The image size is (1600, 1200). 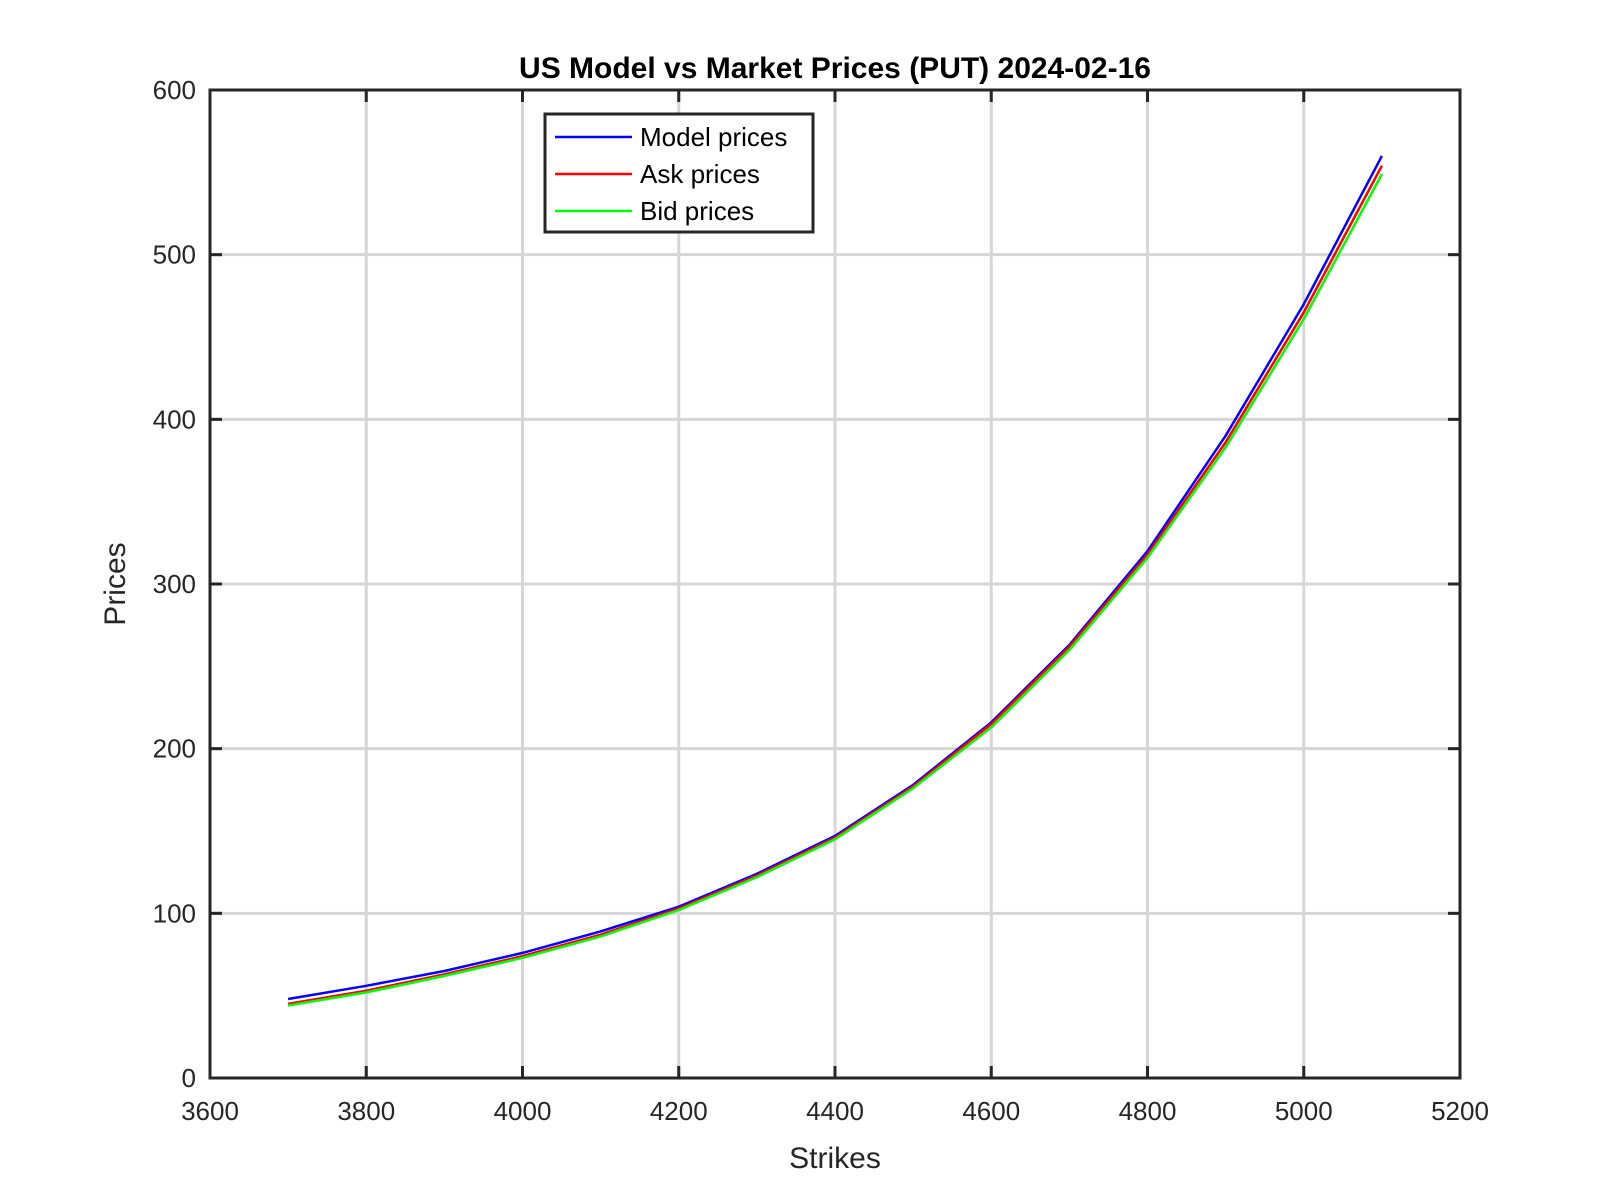 What do you see at coordinates (174, 255) in the screenshot?
I see `y-tick-label: 500` at bounding box center [174, 255].